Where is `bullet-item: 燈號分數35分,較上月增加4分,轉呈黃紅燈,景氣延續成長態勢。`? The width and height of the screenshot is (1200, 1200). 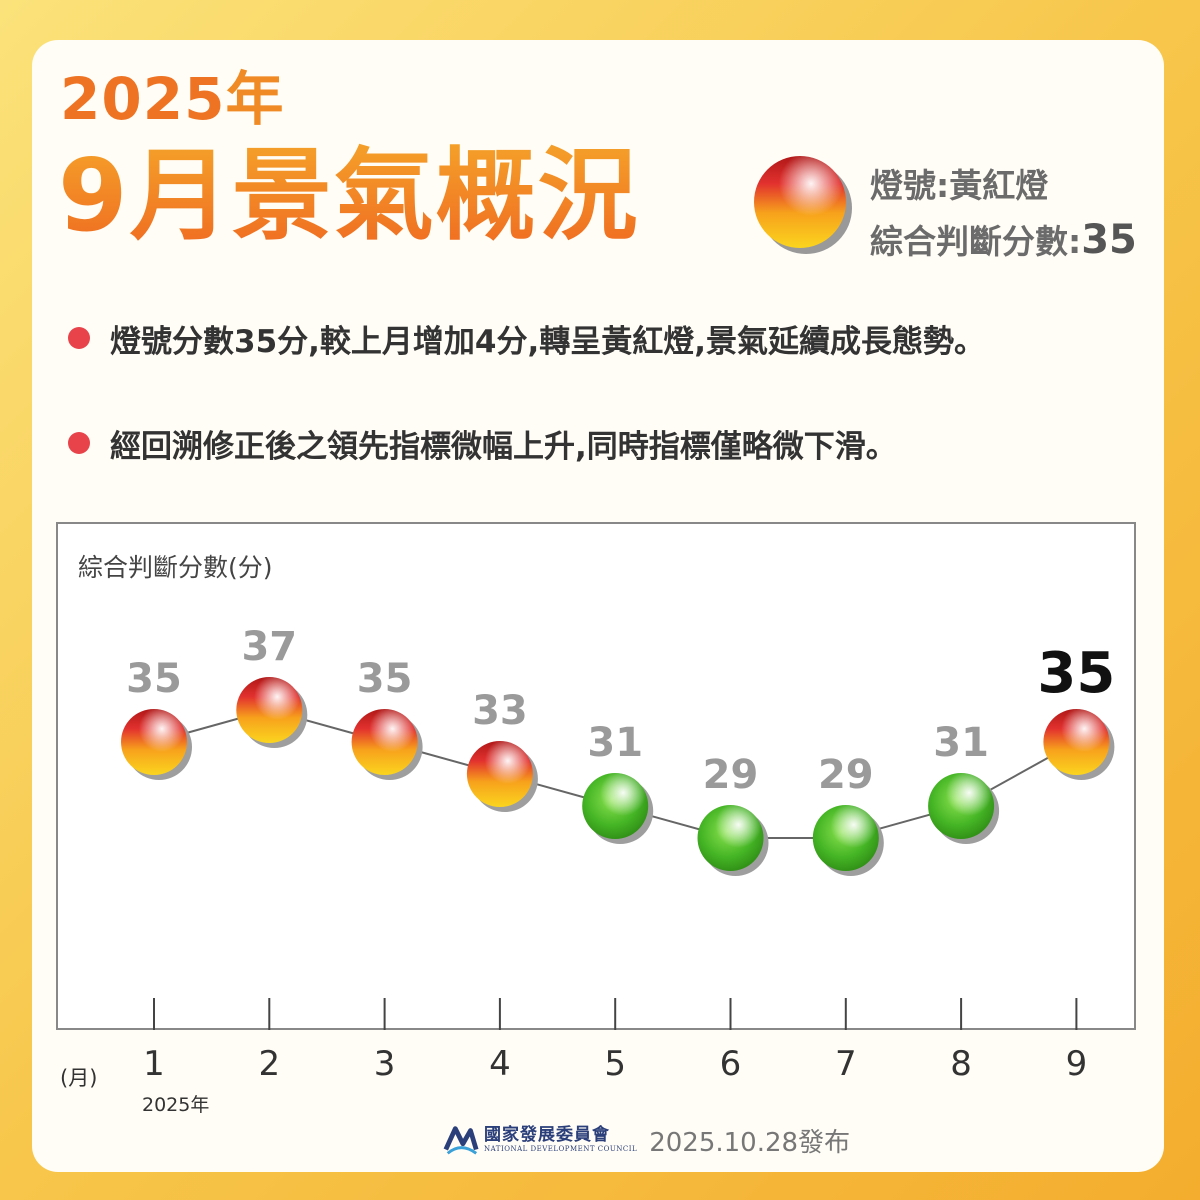 bullet-item: 燈號分數35分,較上月增加4分,轉呈黃紅燈,景氣延續成長態勢。 is located at coordinates (526, 342).